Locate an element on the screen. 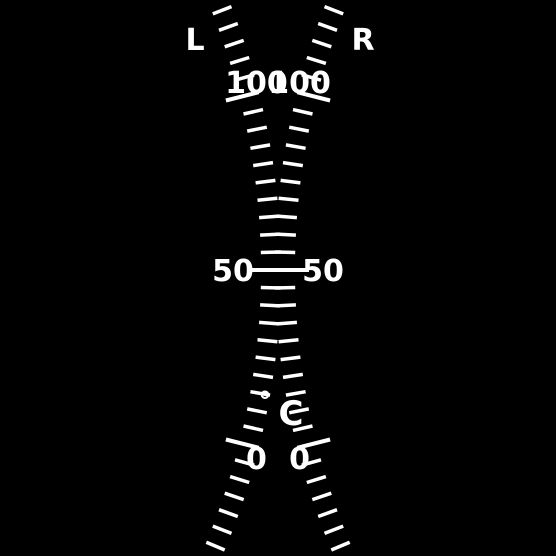 Image resolution: width=556 pixels, height=556 pixels. right-channel-label: R is located at coordinates (362, 40).